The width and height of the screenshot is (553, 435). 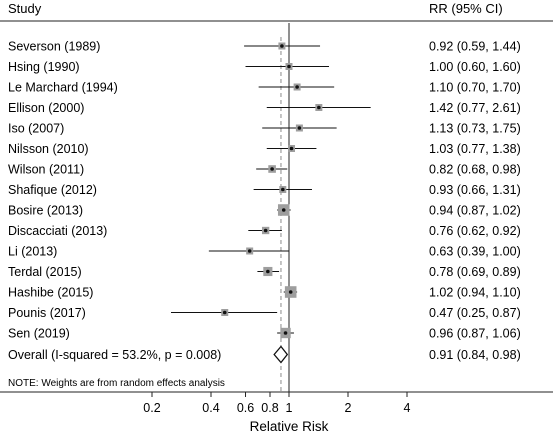 What do you see at coordinates (475, 211) in the screenshot?
I see `ci-text: 0.94 (0.87, 1.02)` at bounding box center [475, 211].